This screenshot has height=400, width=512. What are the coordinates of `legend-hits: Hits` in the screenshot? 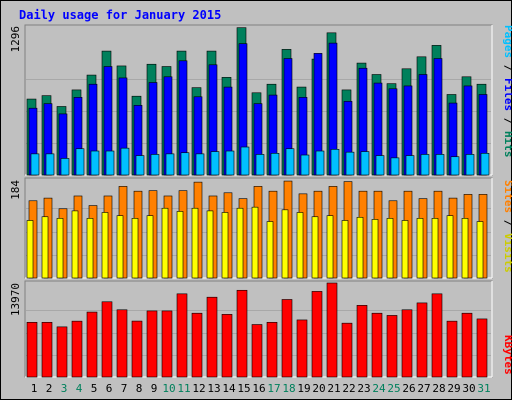 It's located at (507, 144).